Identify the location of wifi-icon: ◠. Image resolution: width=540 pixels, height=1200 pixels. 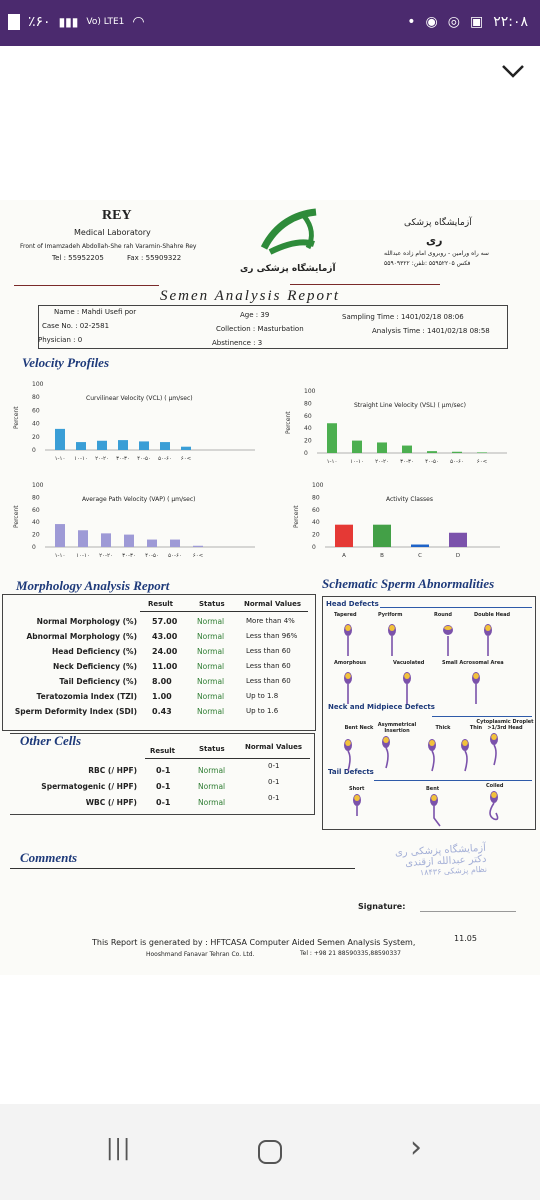
(138, 22).